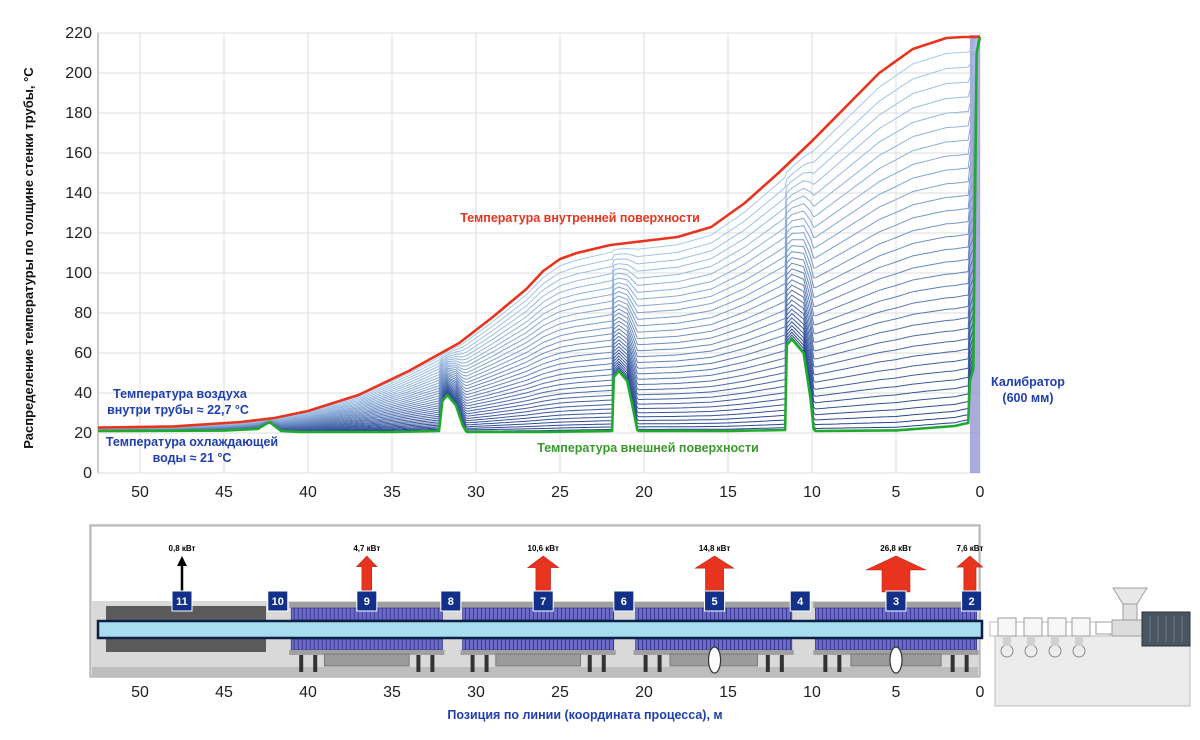 This screenshot has height=740, width=1200. I want to click on cooling-baths, so click(634, 638).